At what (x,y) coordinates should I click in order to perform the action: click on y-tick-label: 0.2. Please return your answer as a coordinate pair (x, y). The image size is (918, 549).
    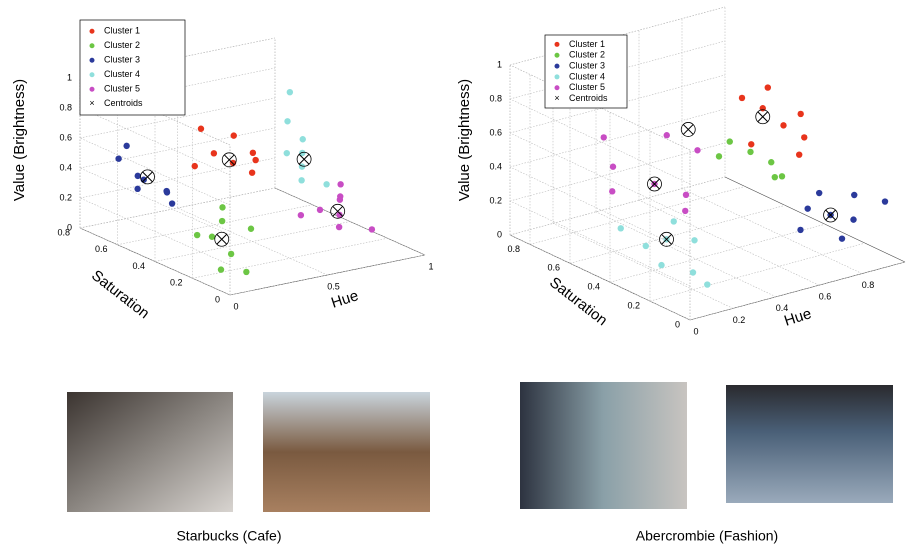
    Looking at the image, I should click on (176, 283).